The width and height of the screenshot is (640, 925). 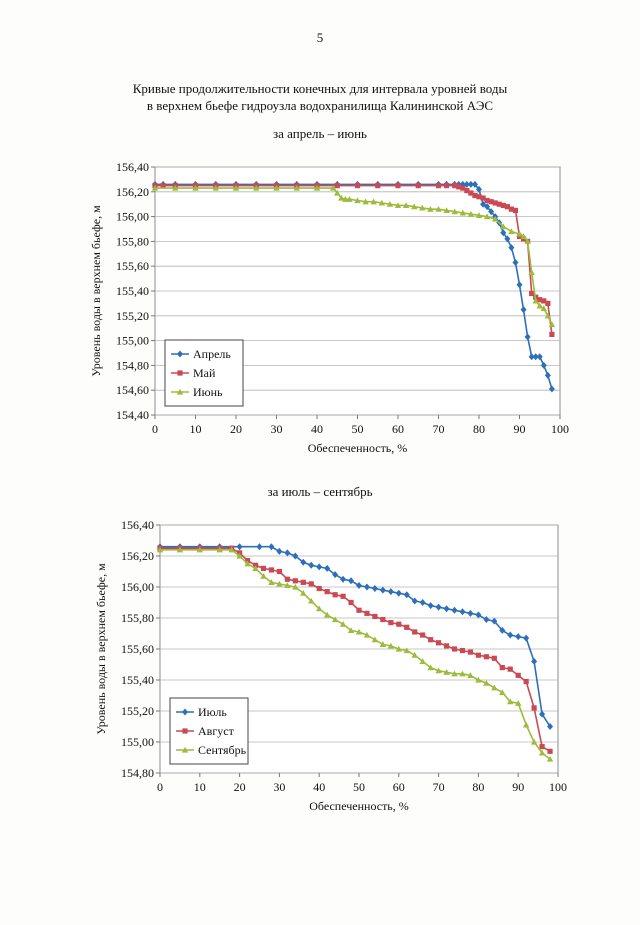 I want to click on chart-1-legend-label: Июнь, so click(x=208, y=392).